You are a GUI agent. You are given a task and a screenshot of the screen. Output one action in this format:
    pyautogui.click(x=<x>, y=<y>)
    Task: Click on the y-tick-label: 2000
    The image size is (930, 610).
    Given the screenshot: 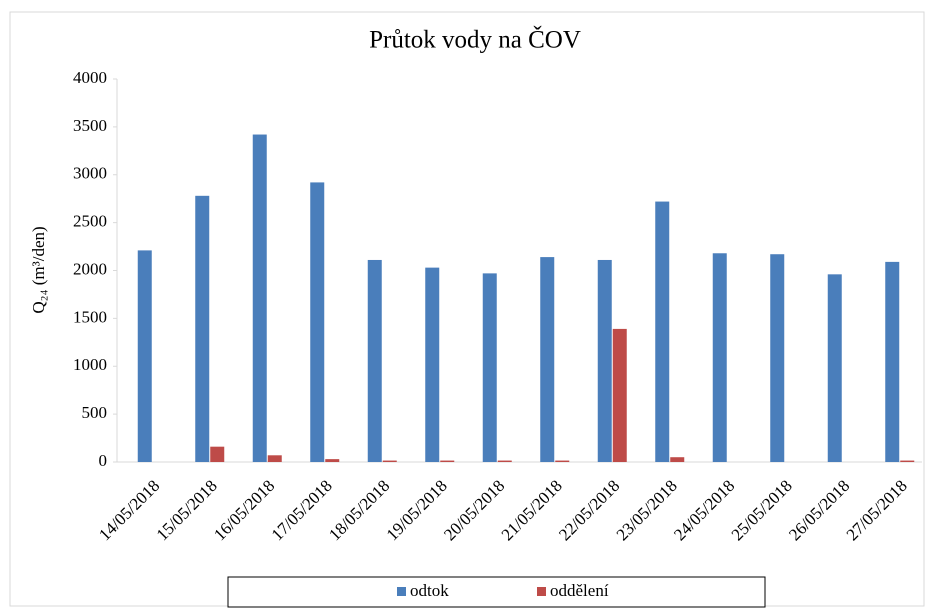 What is the action you would take?
    pyautogui.click(x=90, y=268)
    